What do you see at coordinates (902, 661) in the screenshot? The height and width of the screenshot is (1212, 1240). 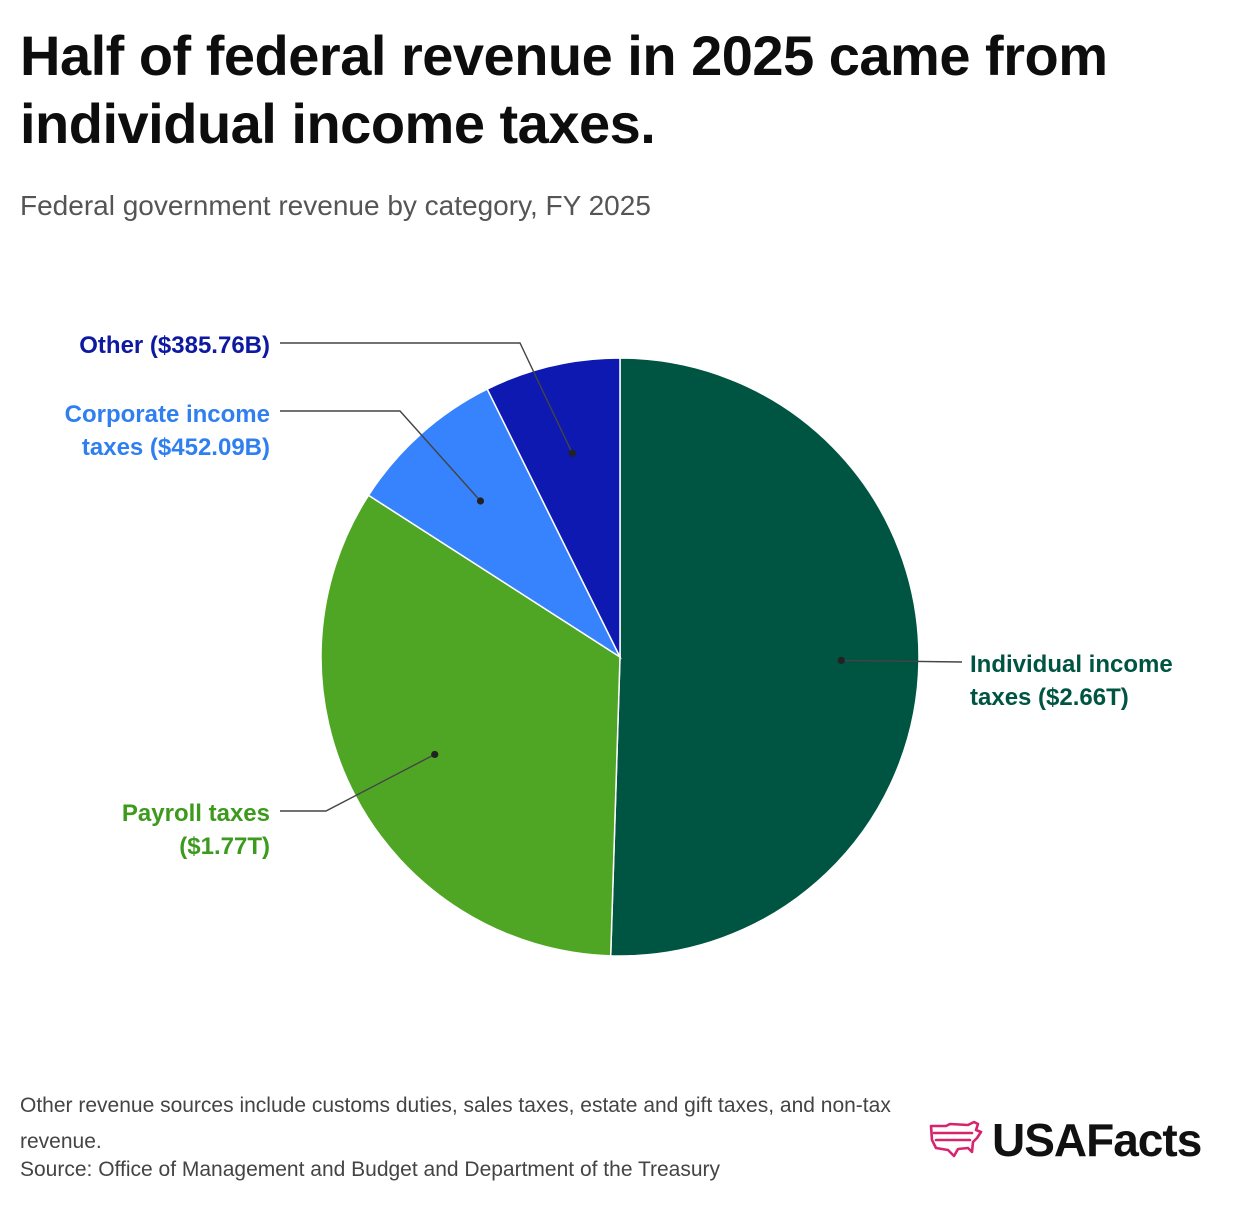 I see `leader-line-individual-income-taxes` at bounding box center [902, 661].